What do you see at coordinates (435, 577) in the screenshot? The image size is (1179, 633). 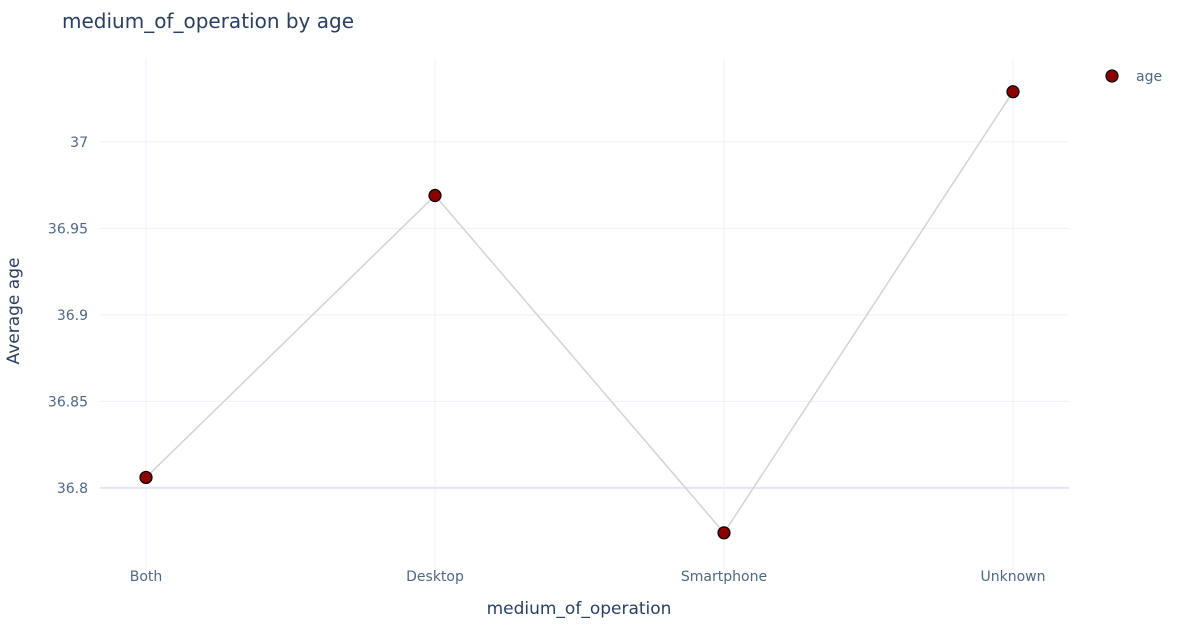 I see `x-tick-label: Desktop` at bounding box center [435, 577].